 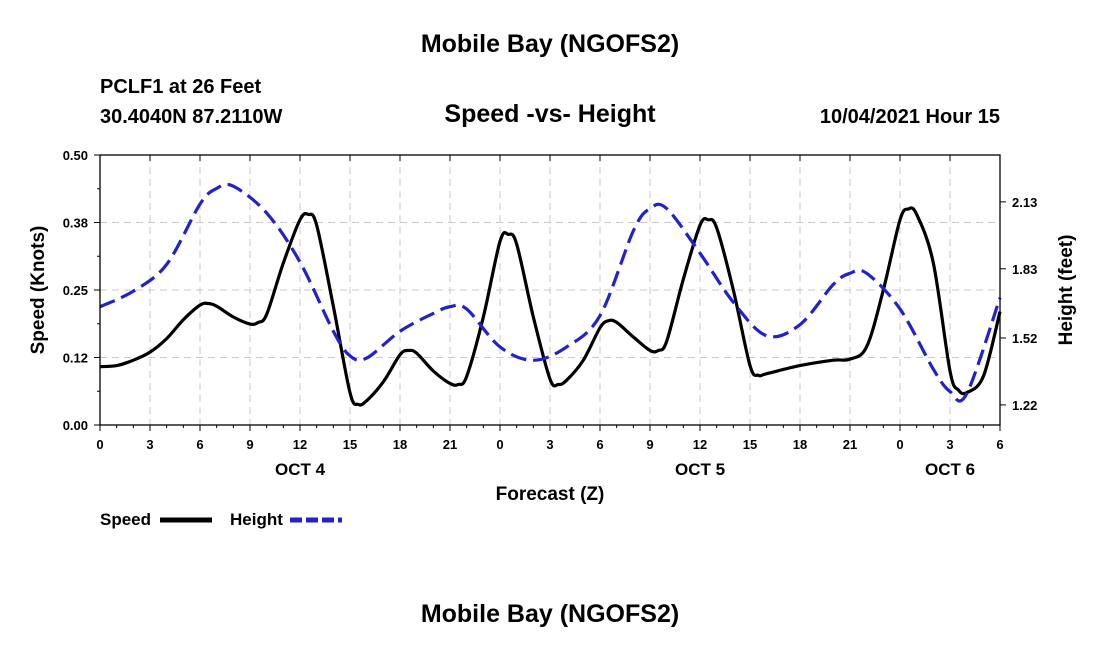 I want to click on y-axis-right-title: Height (feet), so click(x=1066, y=290).